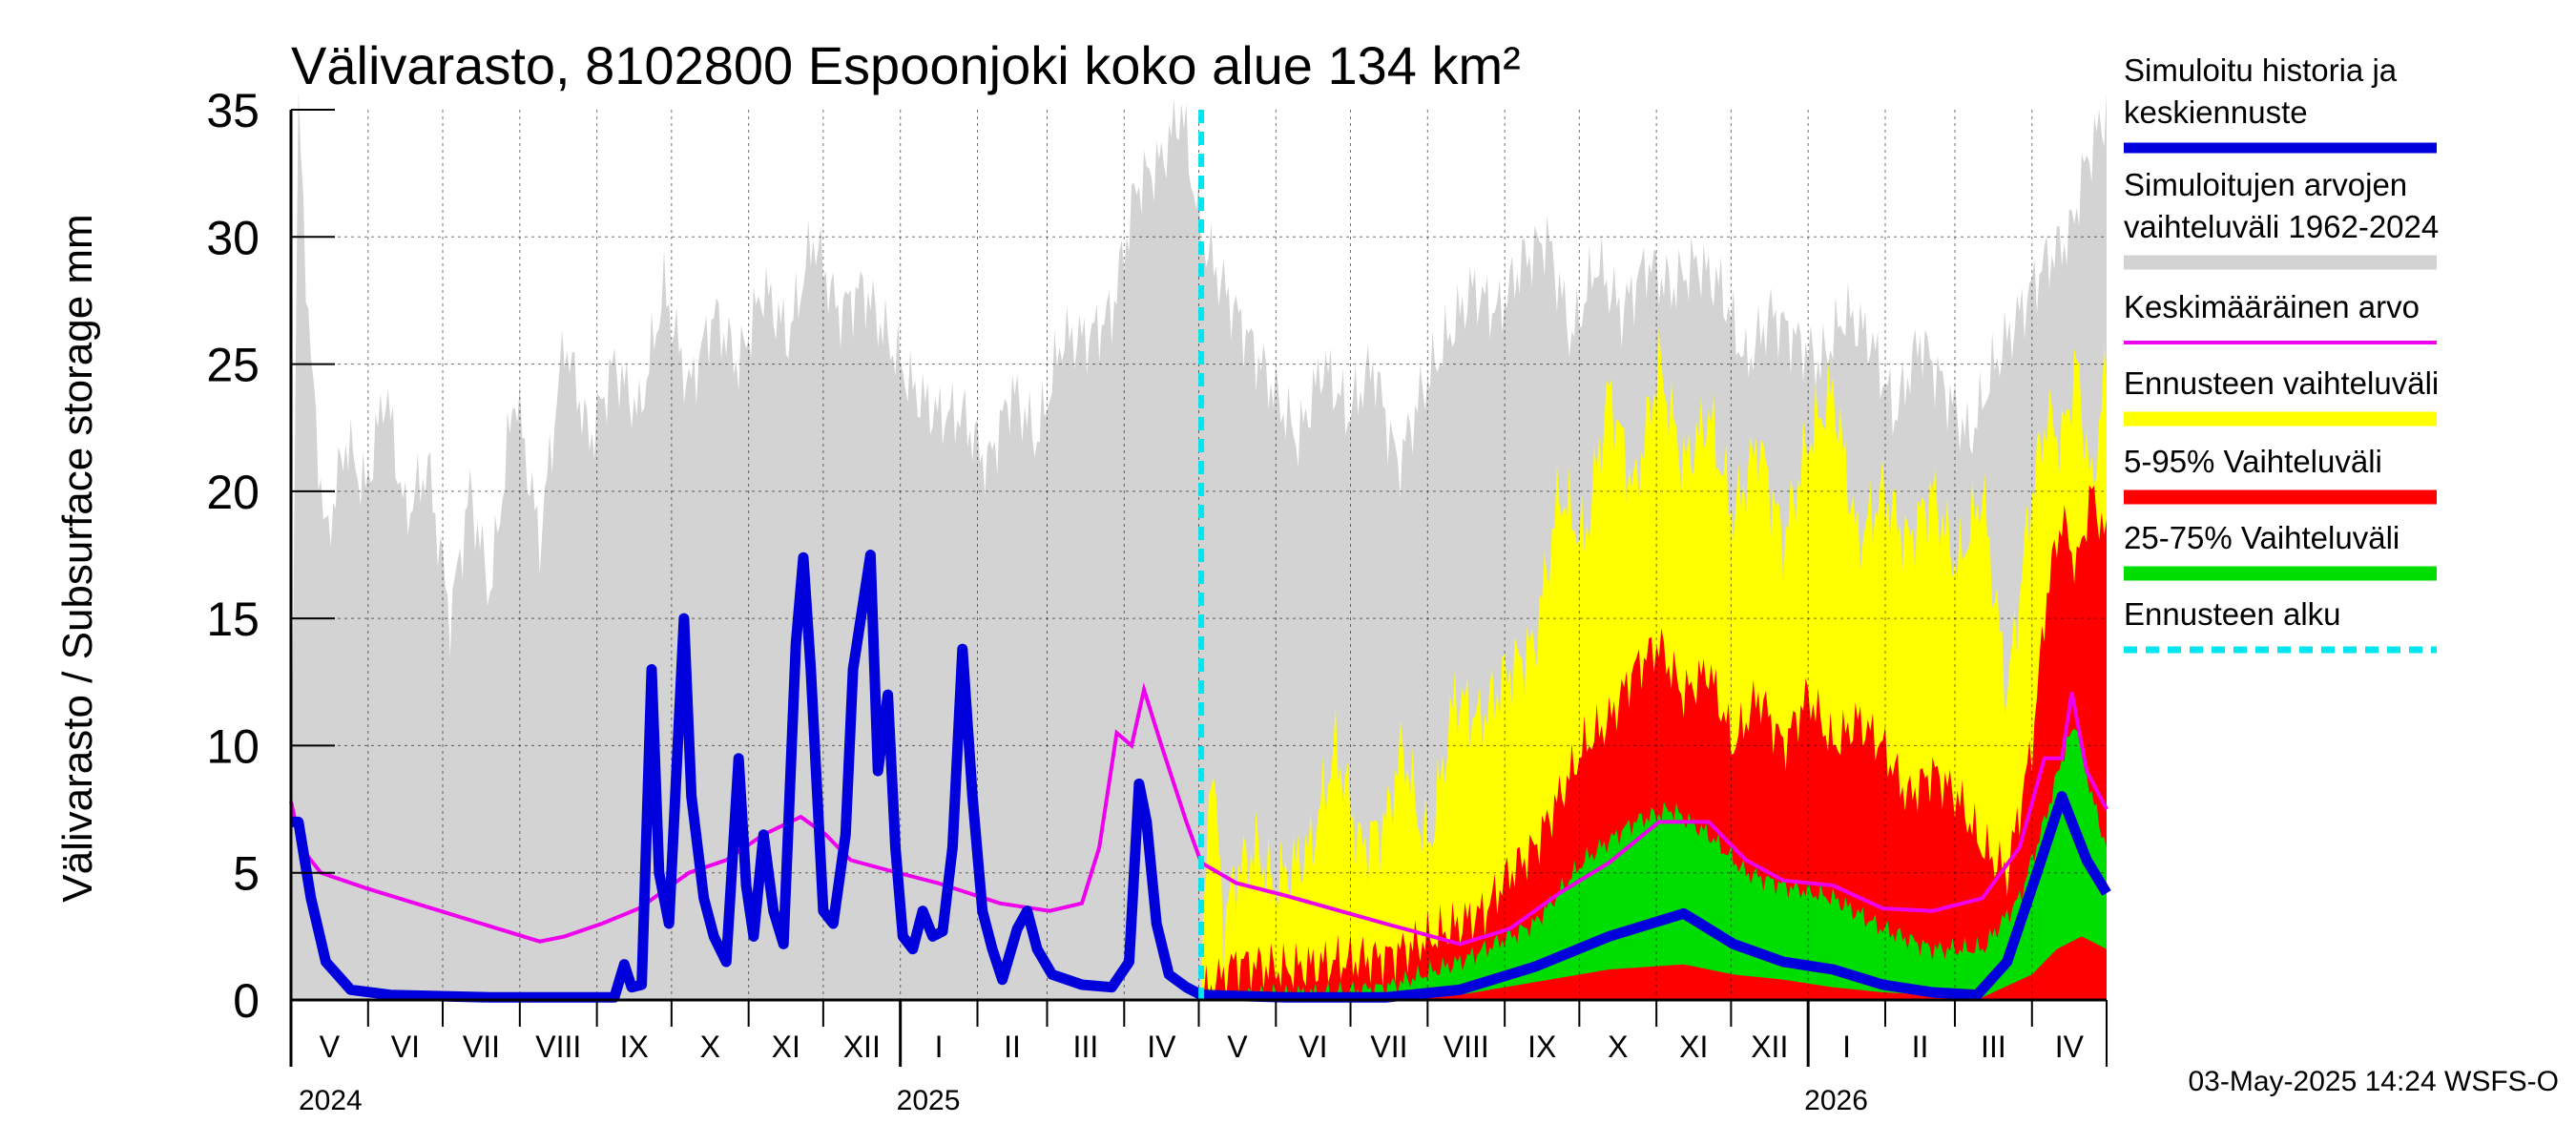 The height and width of the screenshot is (1145, 2576). Describe the element at coordinates (1836, 1100) in the screenshot. I see `year-label: 2026` at that location.